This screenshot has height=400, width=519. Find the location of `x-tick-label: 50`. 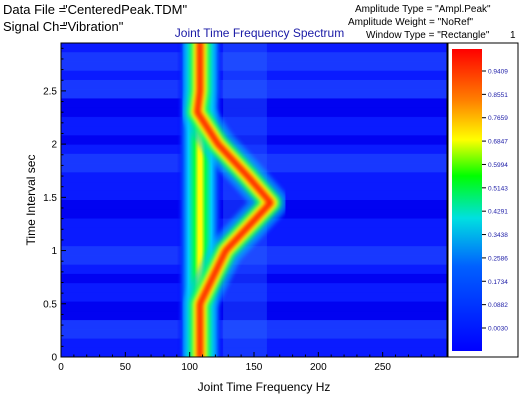

x-tick-label: 50 is located at coordinates (126, 367).